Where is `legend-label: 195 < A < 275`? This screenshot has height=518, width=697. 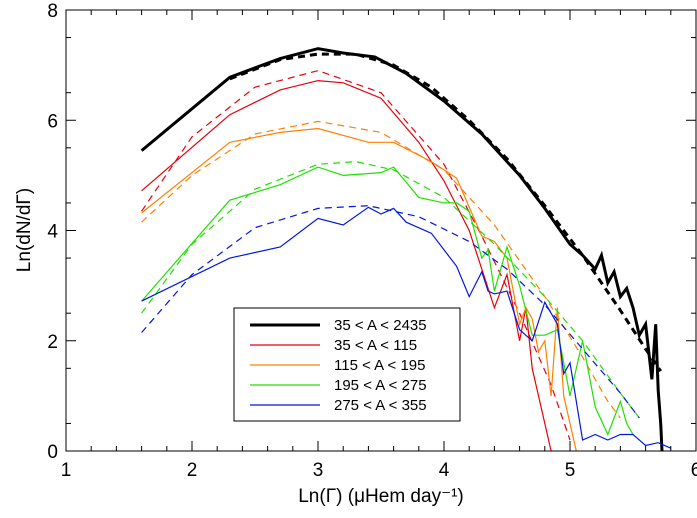
legend-label: 195 < A < 275 is located at coordinates (380, 385).